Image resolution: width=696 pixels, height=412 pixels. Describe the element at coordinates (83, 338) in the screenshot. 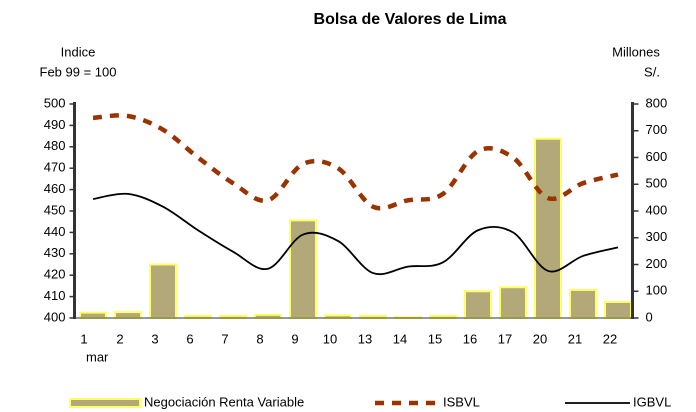

I see `x-tick-label: 1` at that location.